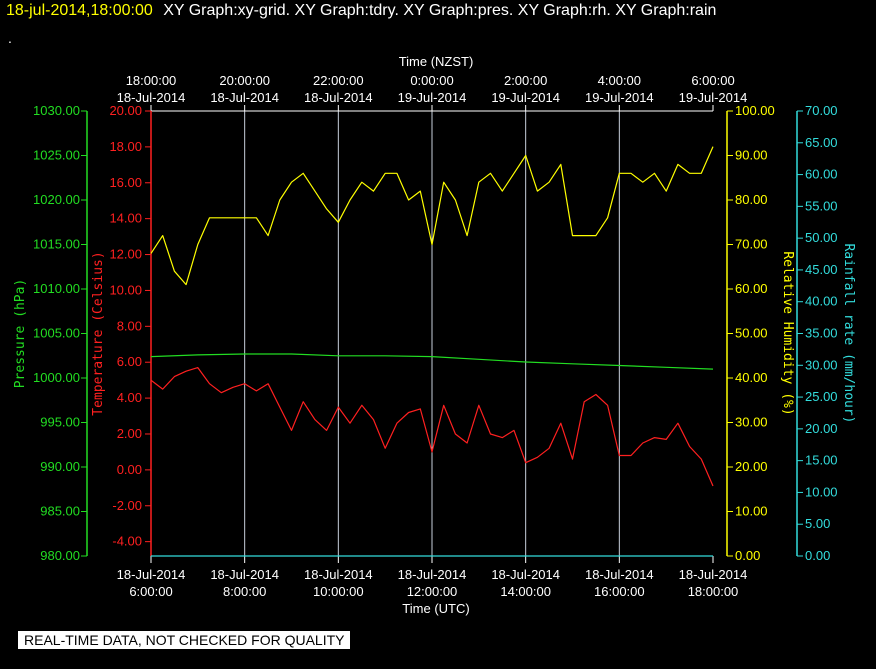 The width and height of the screenshot is (876, 669). I want to click on humidity-axis-tick-label: 60.00, so click(751, 288).